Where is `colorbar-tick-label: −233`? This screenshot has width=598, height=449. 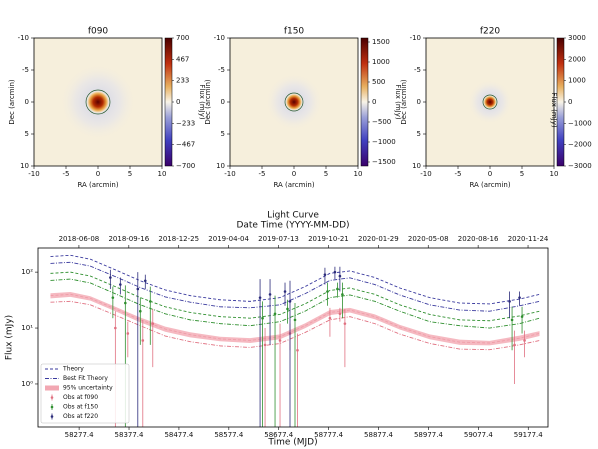
colorbar-tick-label: −233 is located at coordinates (185, 123).